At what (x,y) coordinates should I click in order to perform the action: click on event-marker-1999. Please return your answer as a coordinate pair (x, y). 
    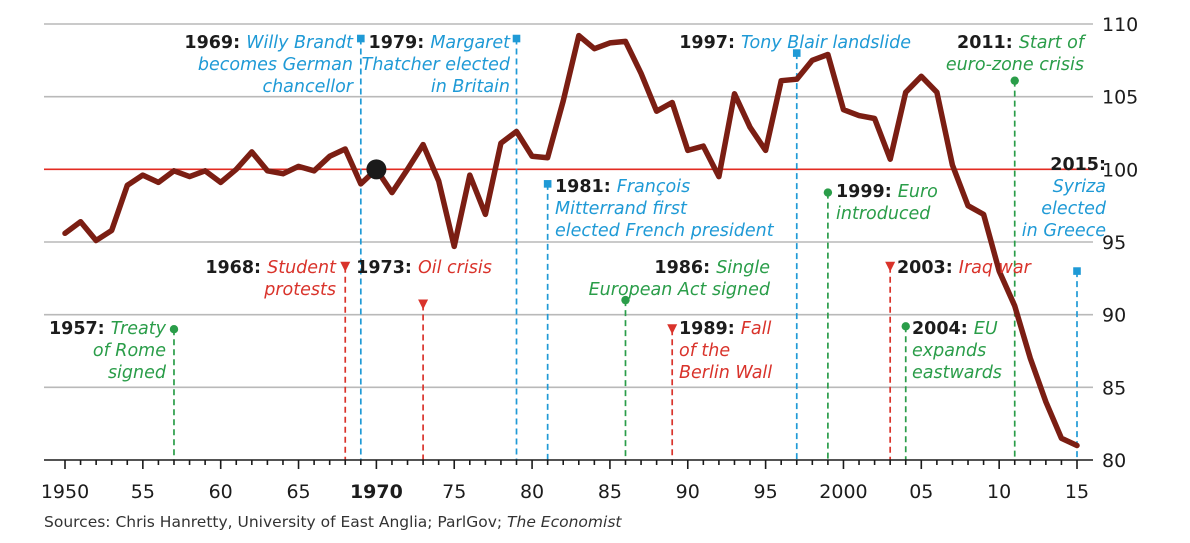
    Looking at the image, I should click on (828, 192).